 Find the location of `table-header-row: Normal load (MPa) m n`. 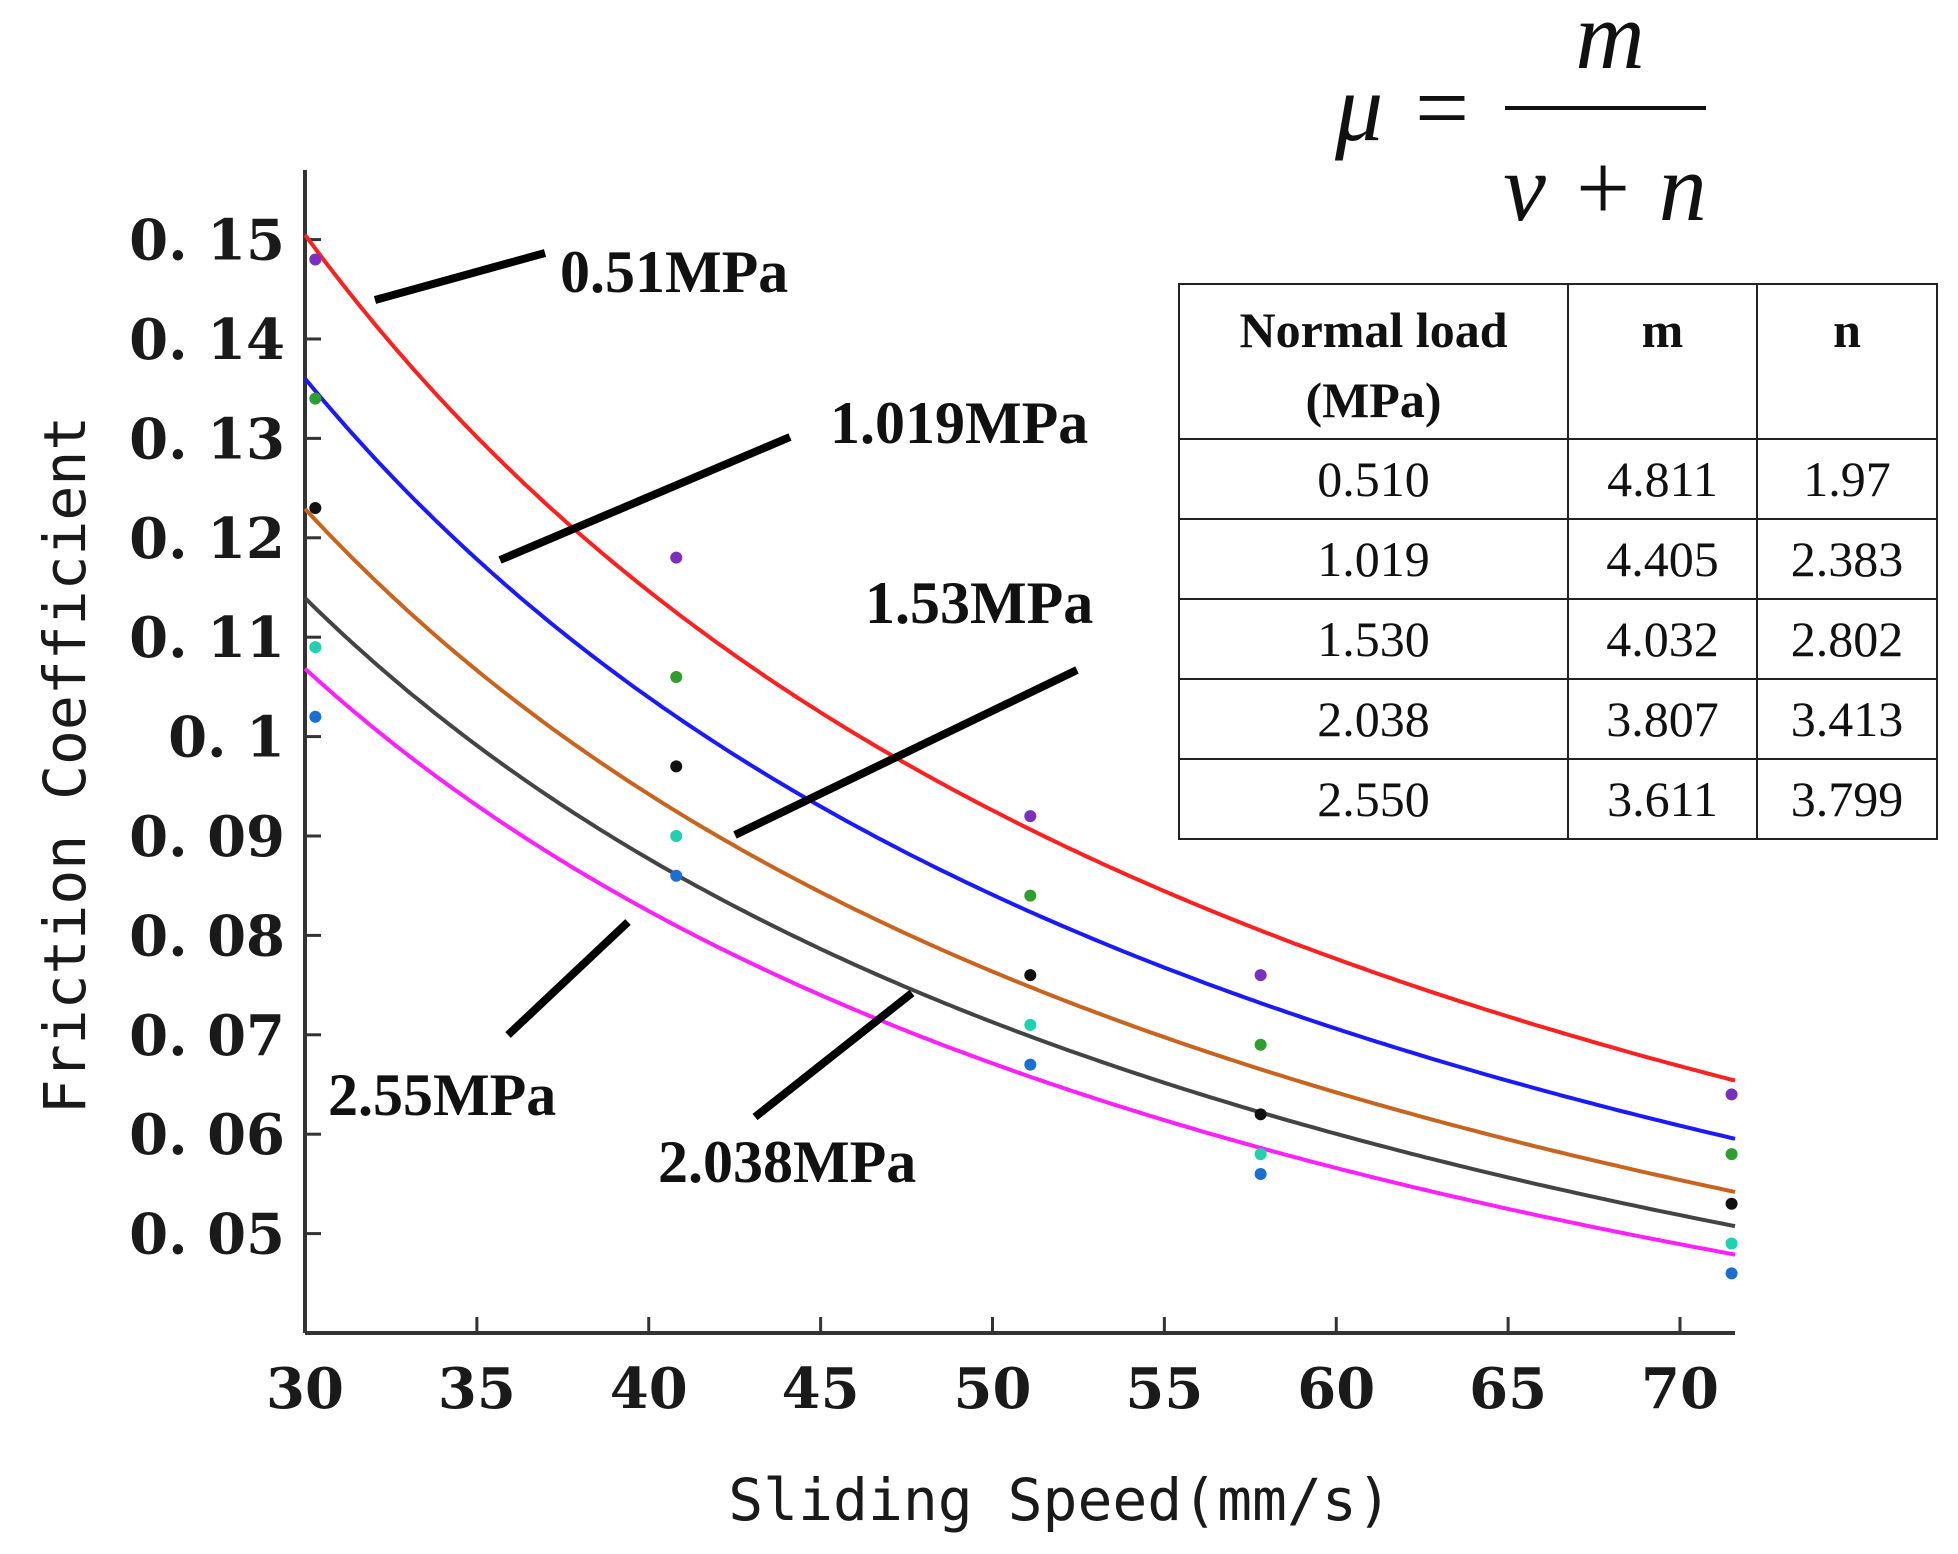

table-header-row: Normal load (MPa) m n is located at coordinates (1558, 361).